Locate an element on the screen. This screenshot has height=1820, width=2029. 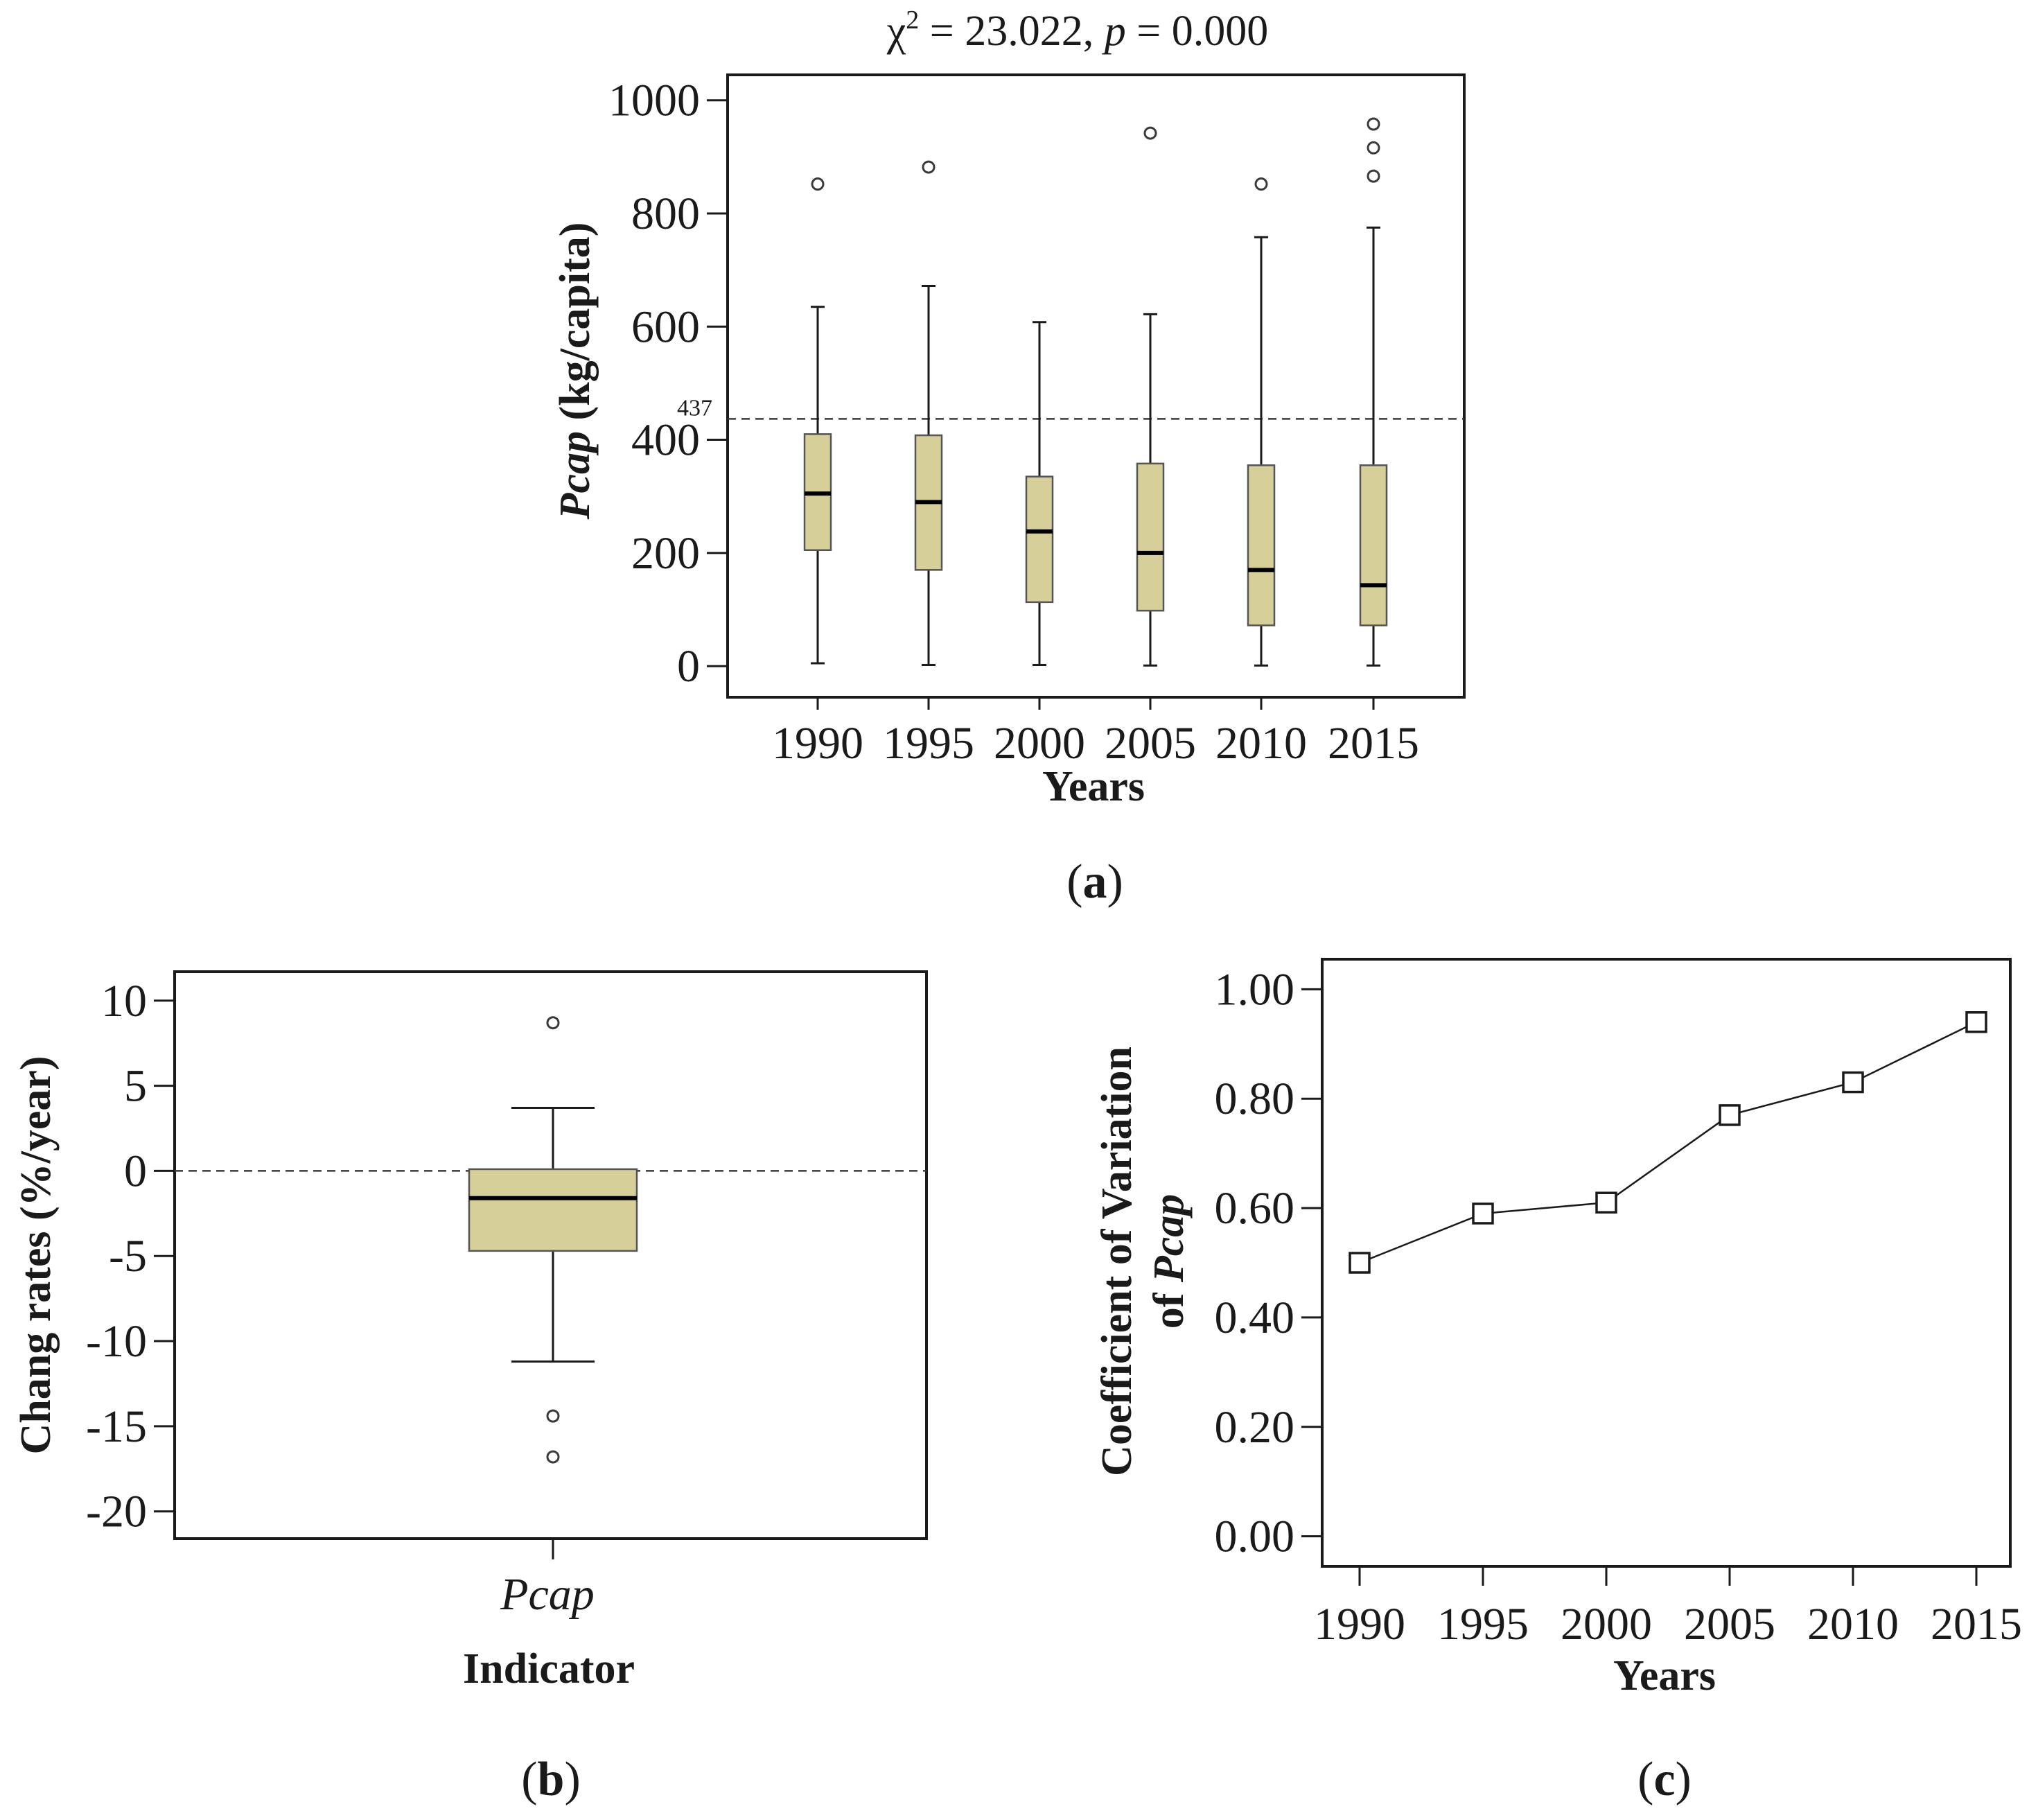
box-2015 is located at coordinates (1373, 545).